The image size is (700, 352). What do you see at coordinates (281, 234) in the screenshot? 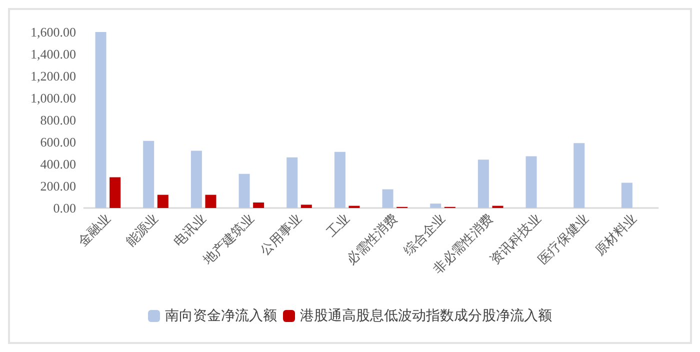
I see `x-tick-label: 公用事业` at bounding box center [281, 234].